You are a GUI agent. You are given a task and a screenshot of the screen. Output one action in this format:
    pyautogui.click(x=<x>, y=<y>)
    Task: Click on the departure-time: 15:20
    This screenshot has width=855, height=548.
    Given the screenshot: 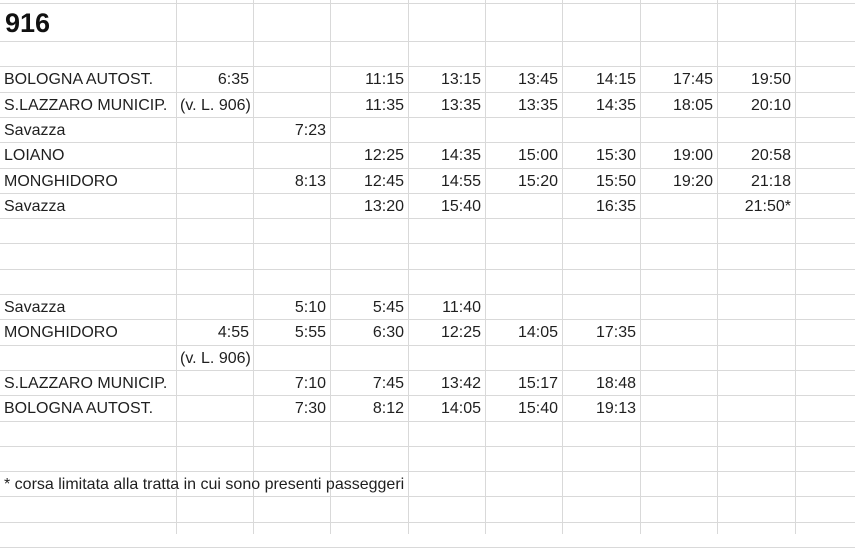 What is the action you would take?
    pyautogui.click(x=537, y=181)
    